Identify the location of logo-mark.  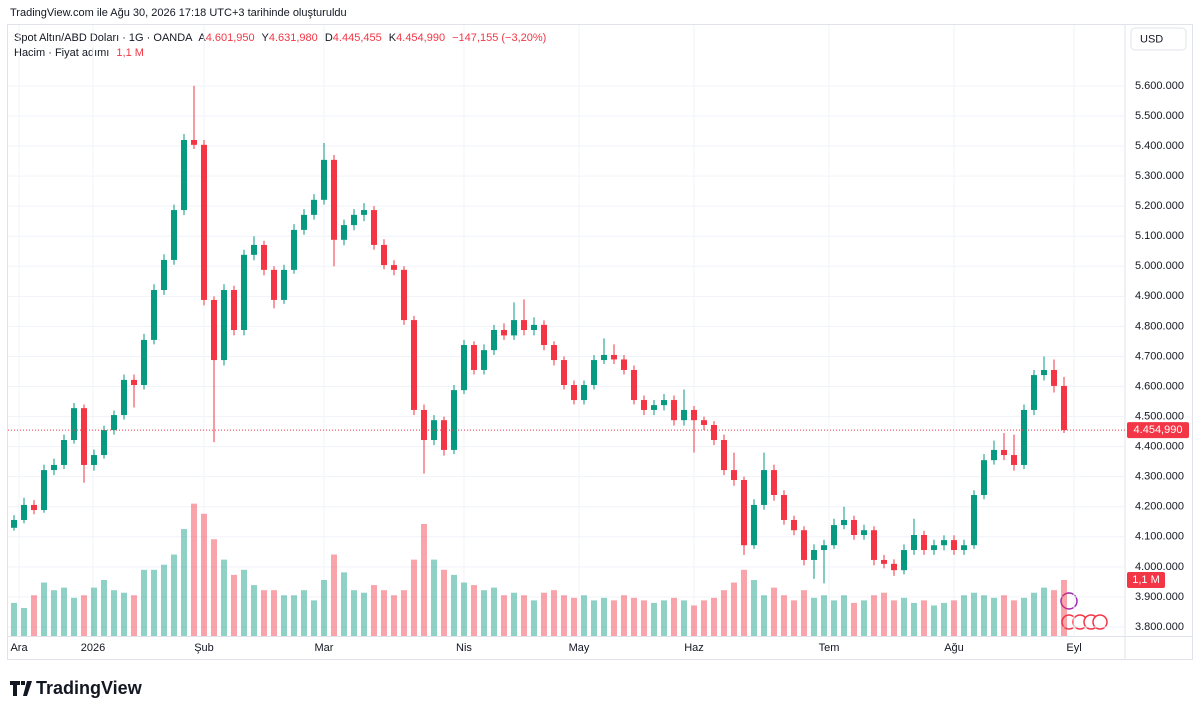
(21, 688).